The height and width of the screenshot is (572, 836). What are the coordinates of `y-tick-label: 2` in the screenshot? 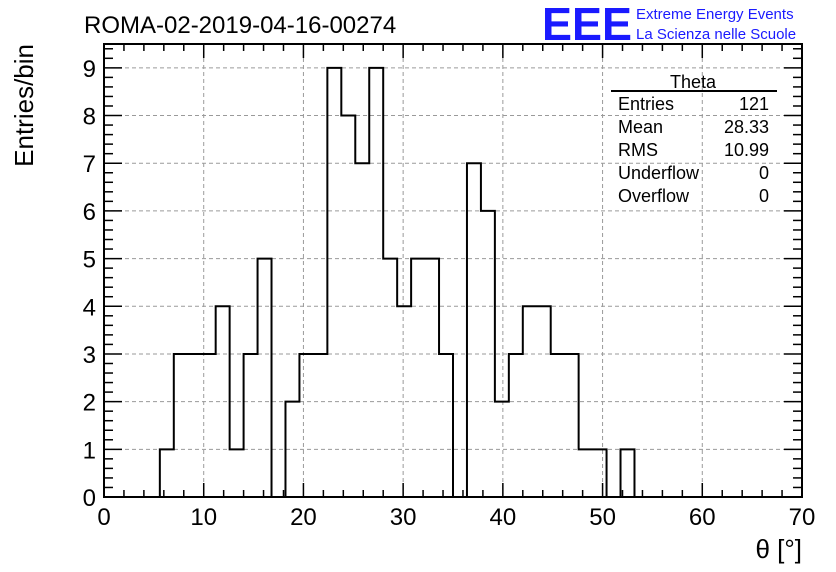 It's located at (89, 403).